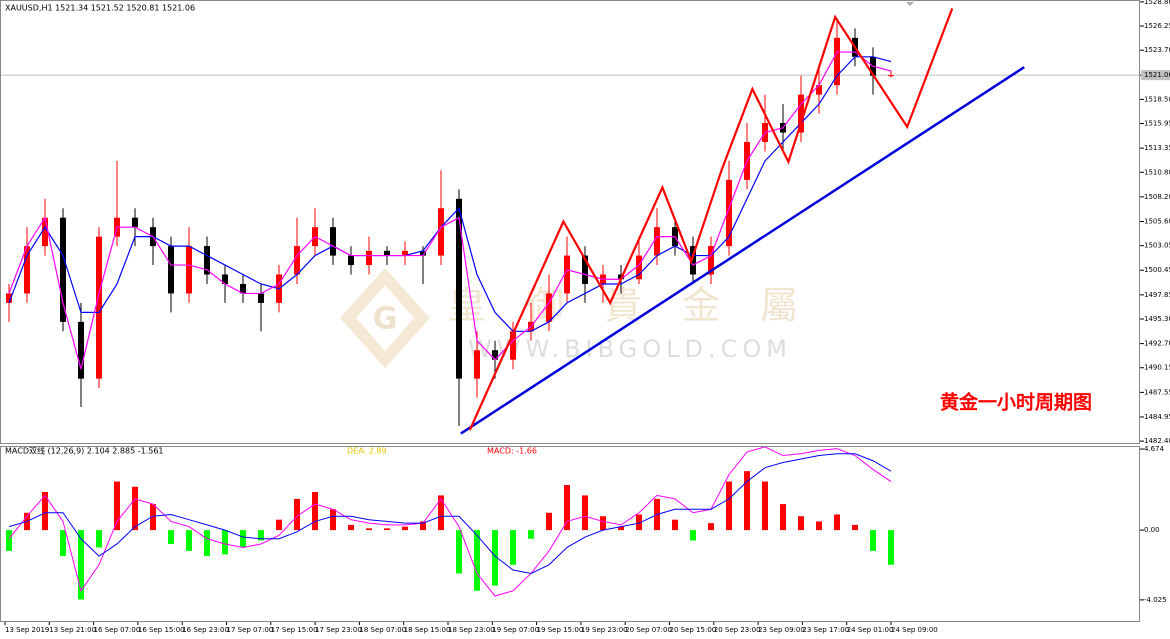 The height and width of the screenshot is (639, 1170). What do you see at coordinates (382, 630) in the screenshot?
I see `x-tick-label: 18 Sep 07:00` at bounding box center [382, 630].